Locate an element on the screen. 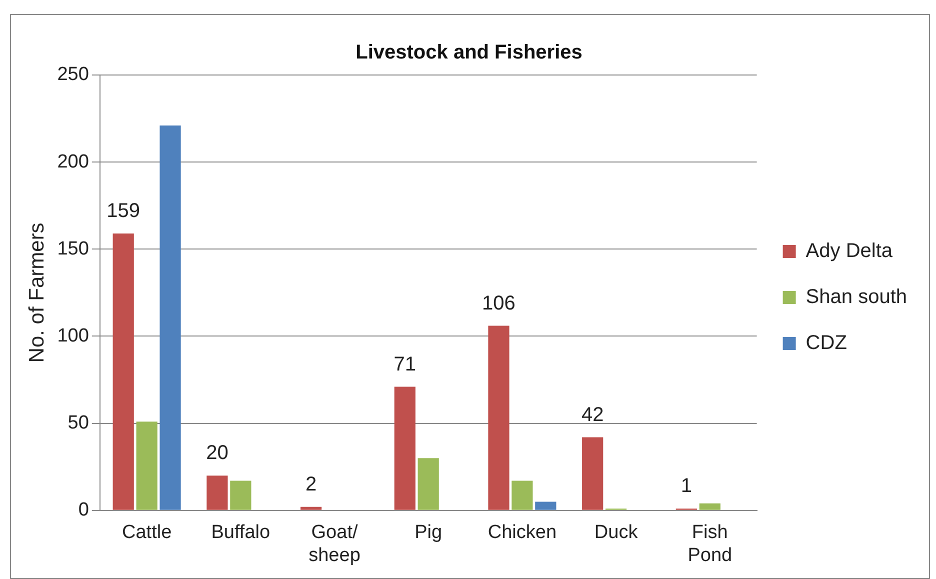  legend-label: Shan south is located at coordinates (857, 297).